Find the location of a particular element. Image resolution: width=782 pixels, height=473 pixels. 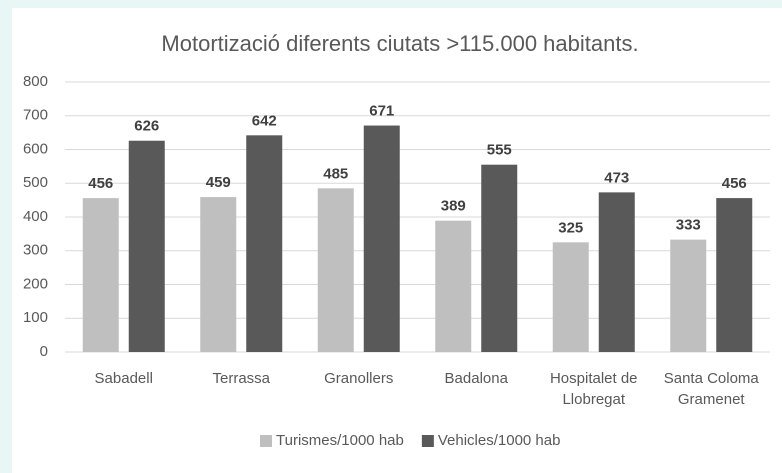

y-tick-label: 200 is located at coordinates (35, 283).